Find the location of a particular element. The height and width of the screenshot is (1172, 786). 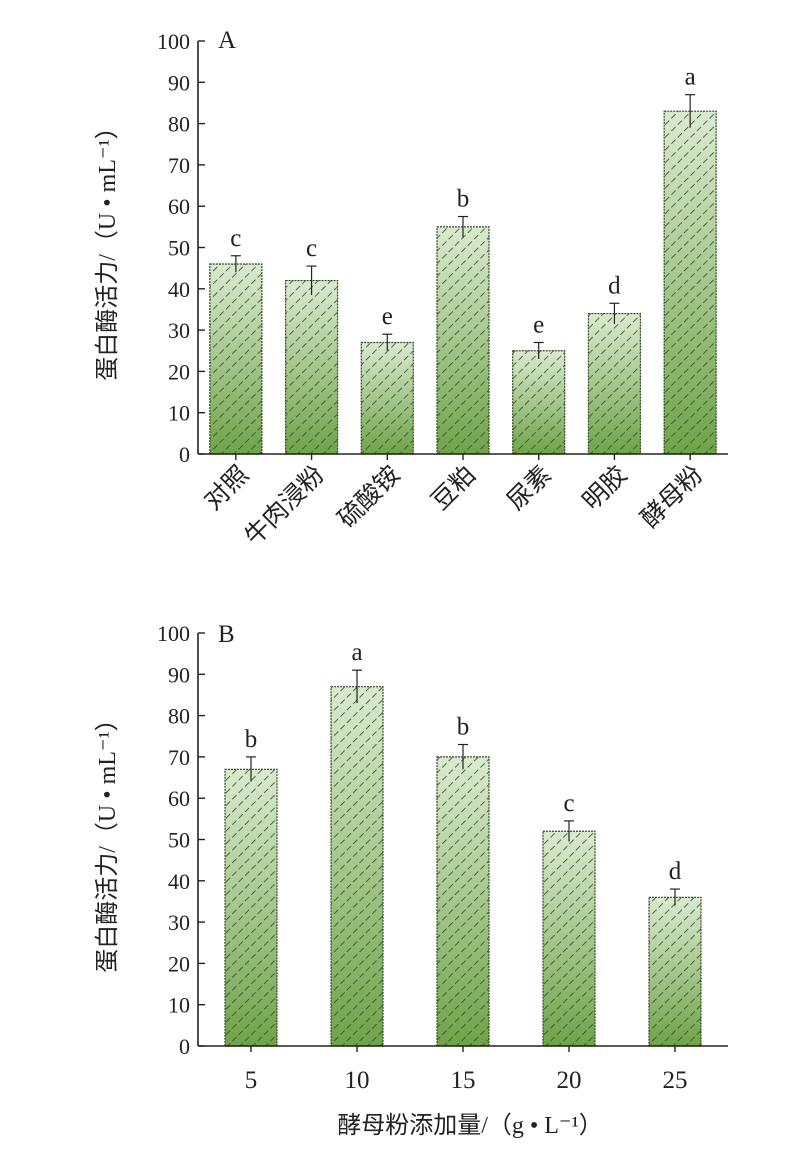

panel-a-y-axis: 0 10 20 30 40 50 60 70 80 90 100 is located at coordinates (181, 248).